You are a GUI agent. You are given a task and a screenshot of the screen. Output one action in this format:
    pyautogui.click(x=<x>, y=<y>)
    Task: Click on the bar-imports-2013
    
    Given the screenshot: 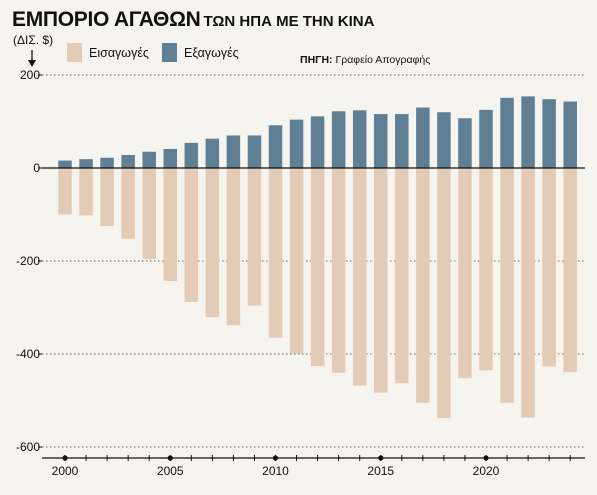 What is the action you would take?
    pyautogui.click(x=338, y=270)
    